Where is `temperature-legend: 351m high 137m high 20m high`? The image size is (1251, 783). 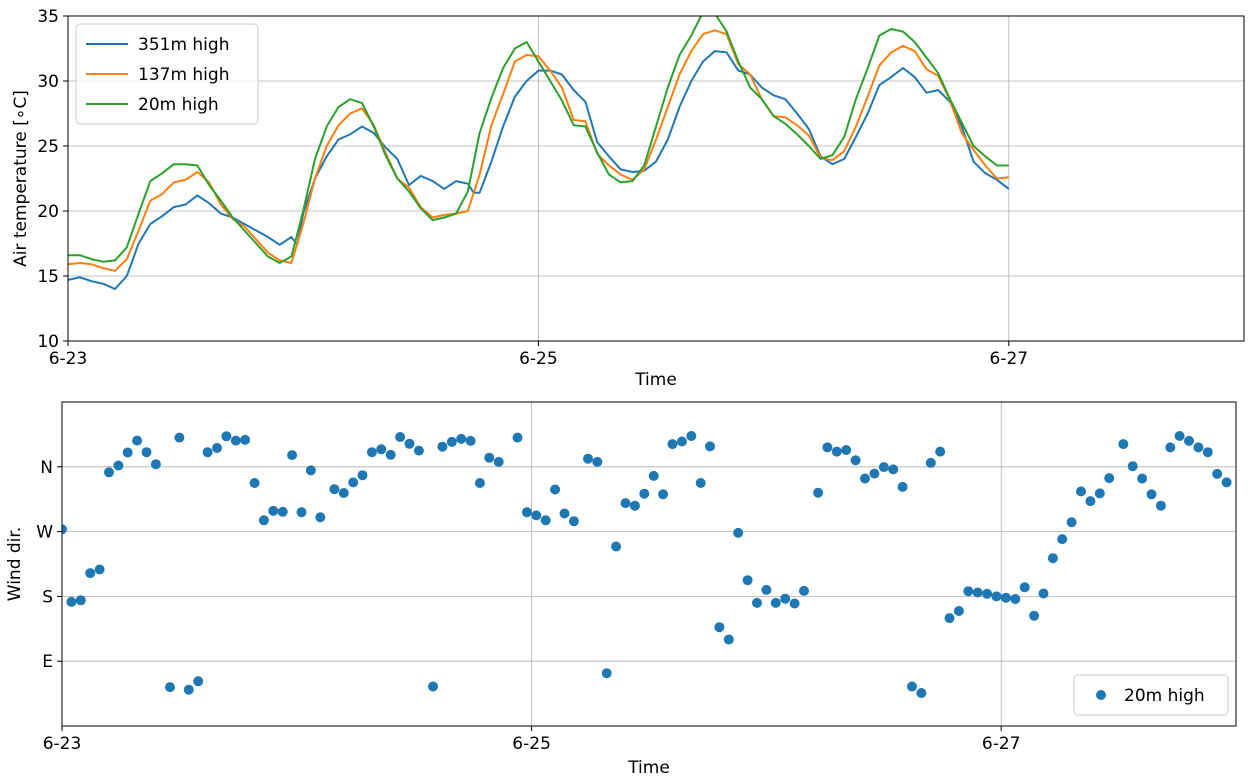 temperature-legend: 351m high 137m high 20m high is located at coordinates (167, 74).